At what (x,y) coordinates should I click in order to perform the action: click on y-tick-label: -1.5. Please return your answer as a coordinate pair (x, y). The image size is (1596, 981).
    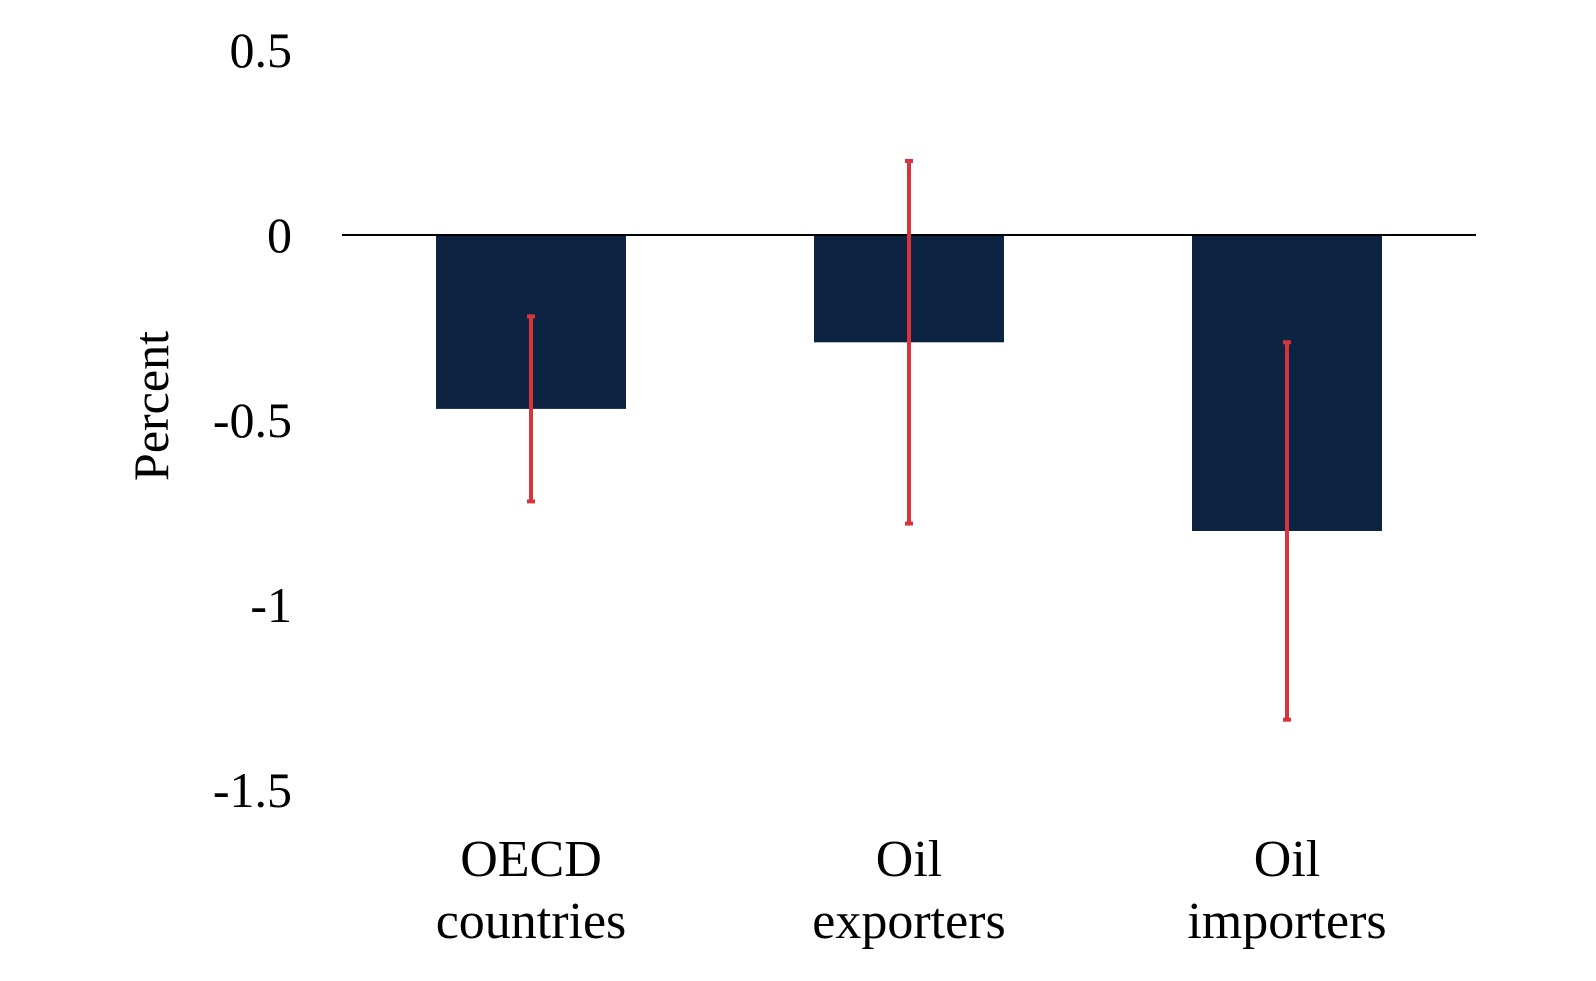
    Looking at the image, I should click on (252, 790).